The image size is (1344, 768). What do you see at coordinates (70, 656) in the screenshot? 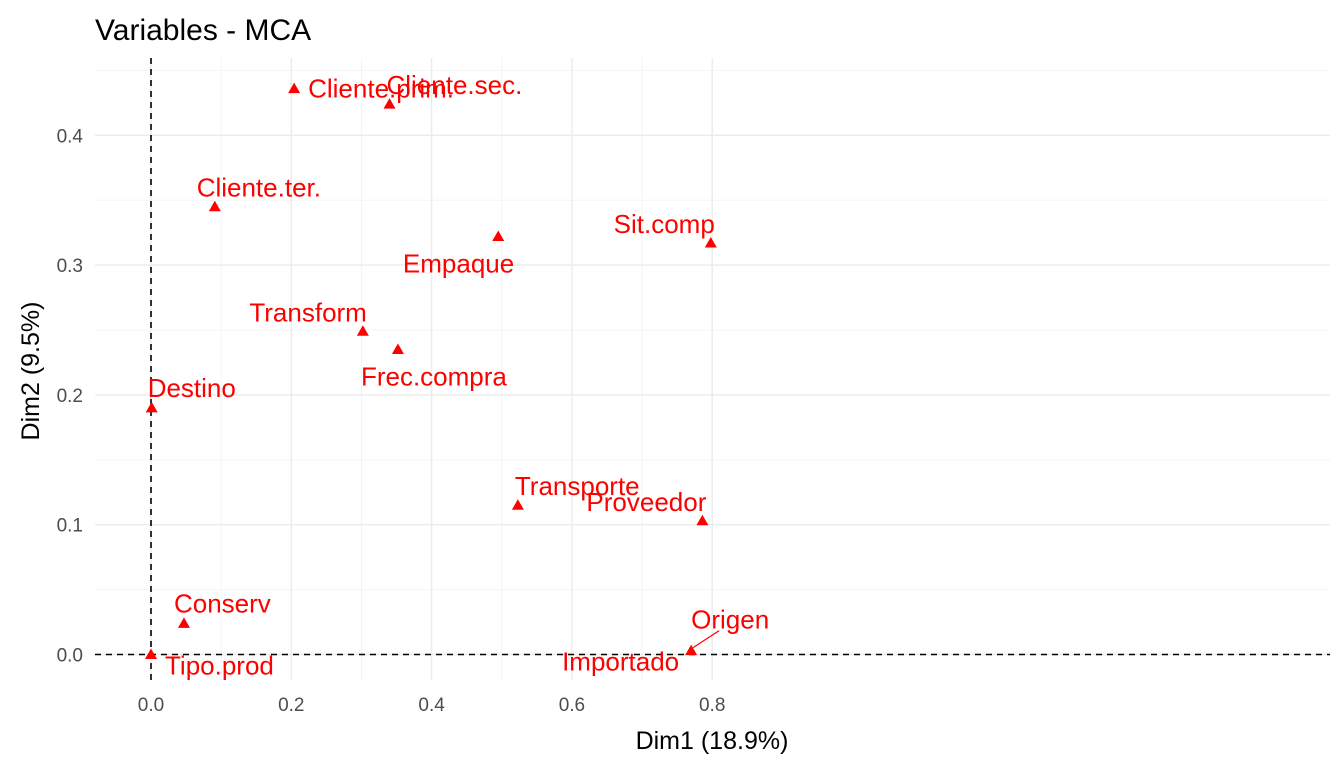
I see `y-tick-label: 0.0` at bounding box center [70, 656].